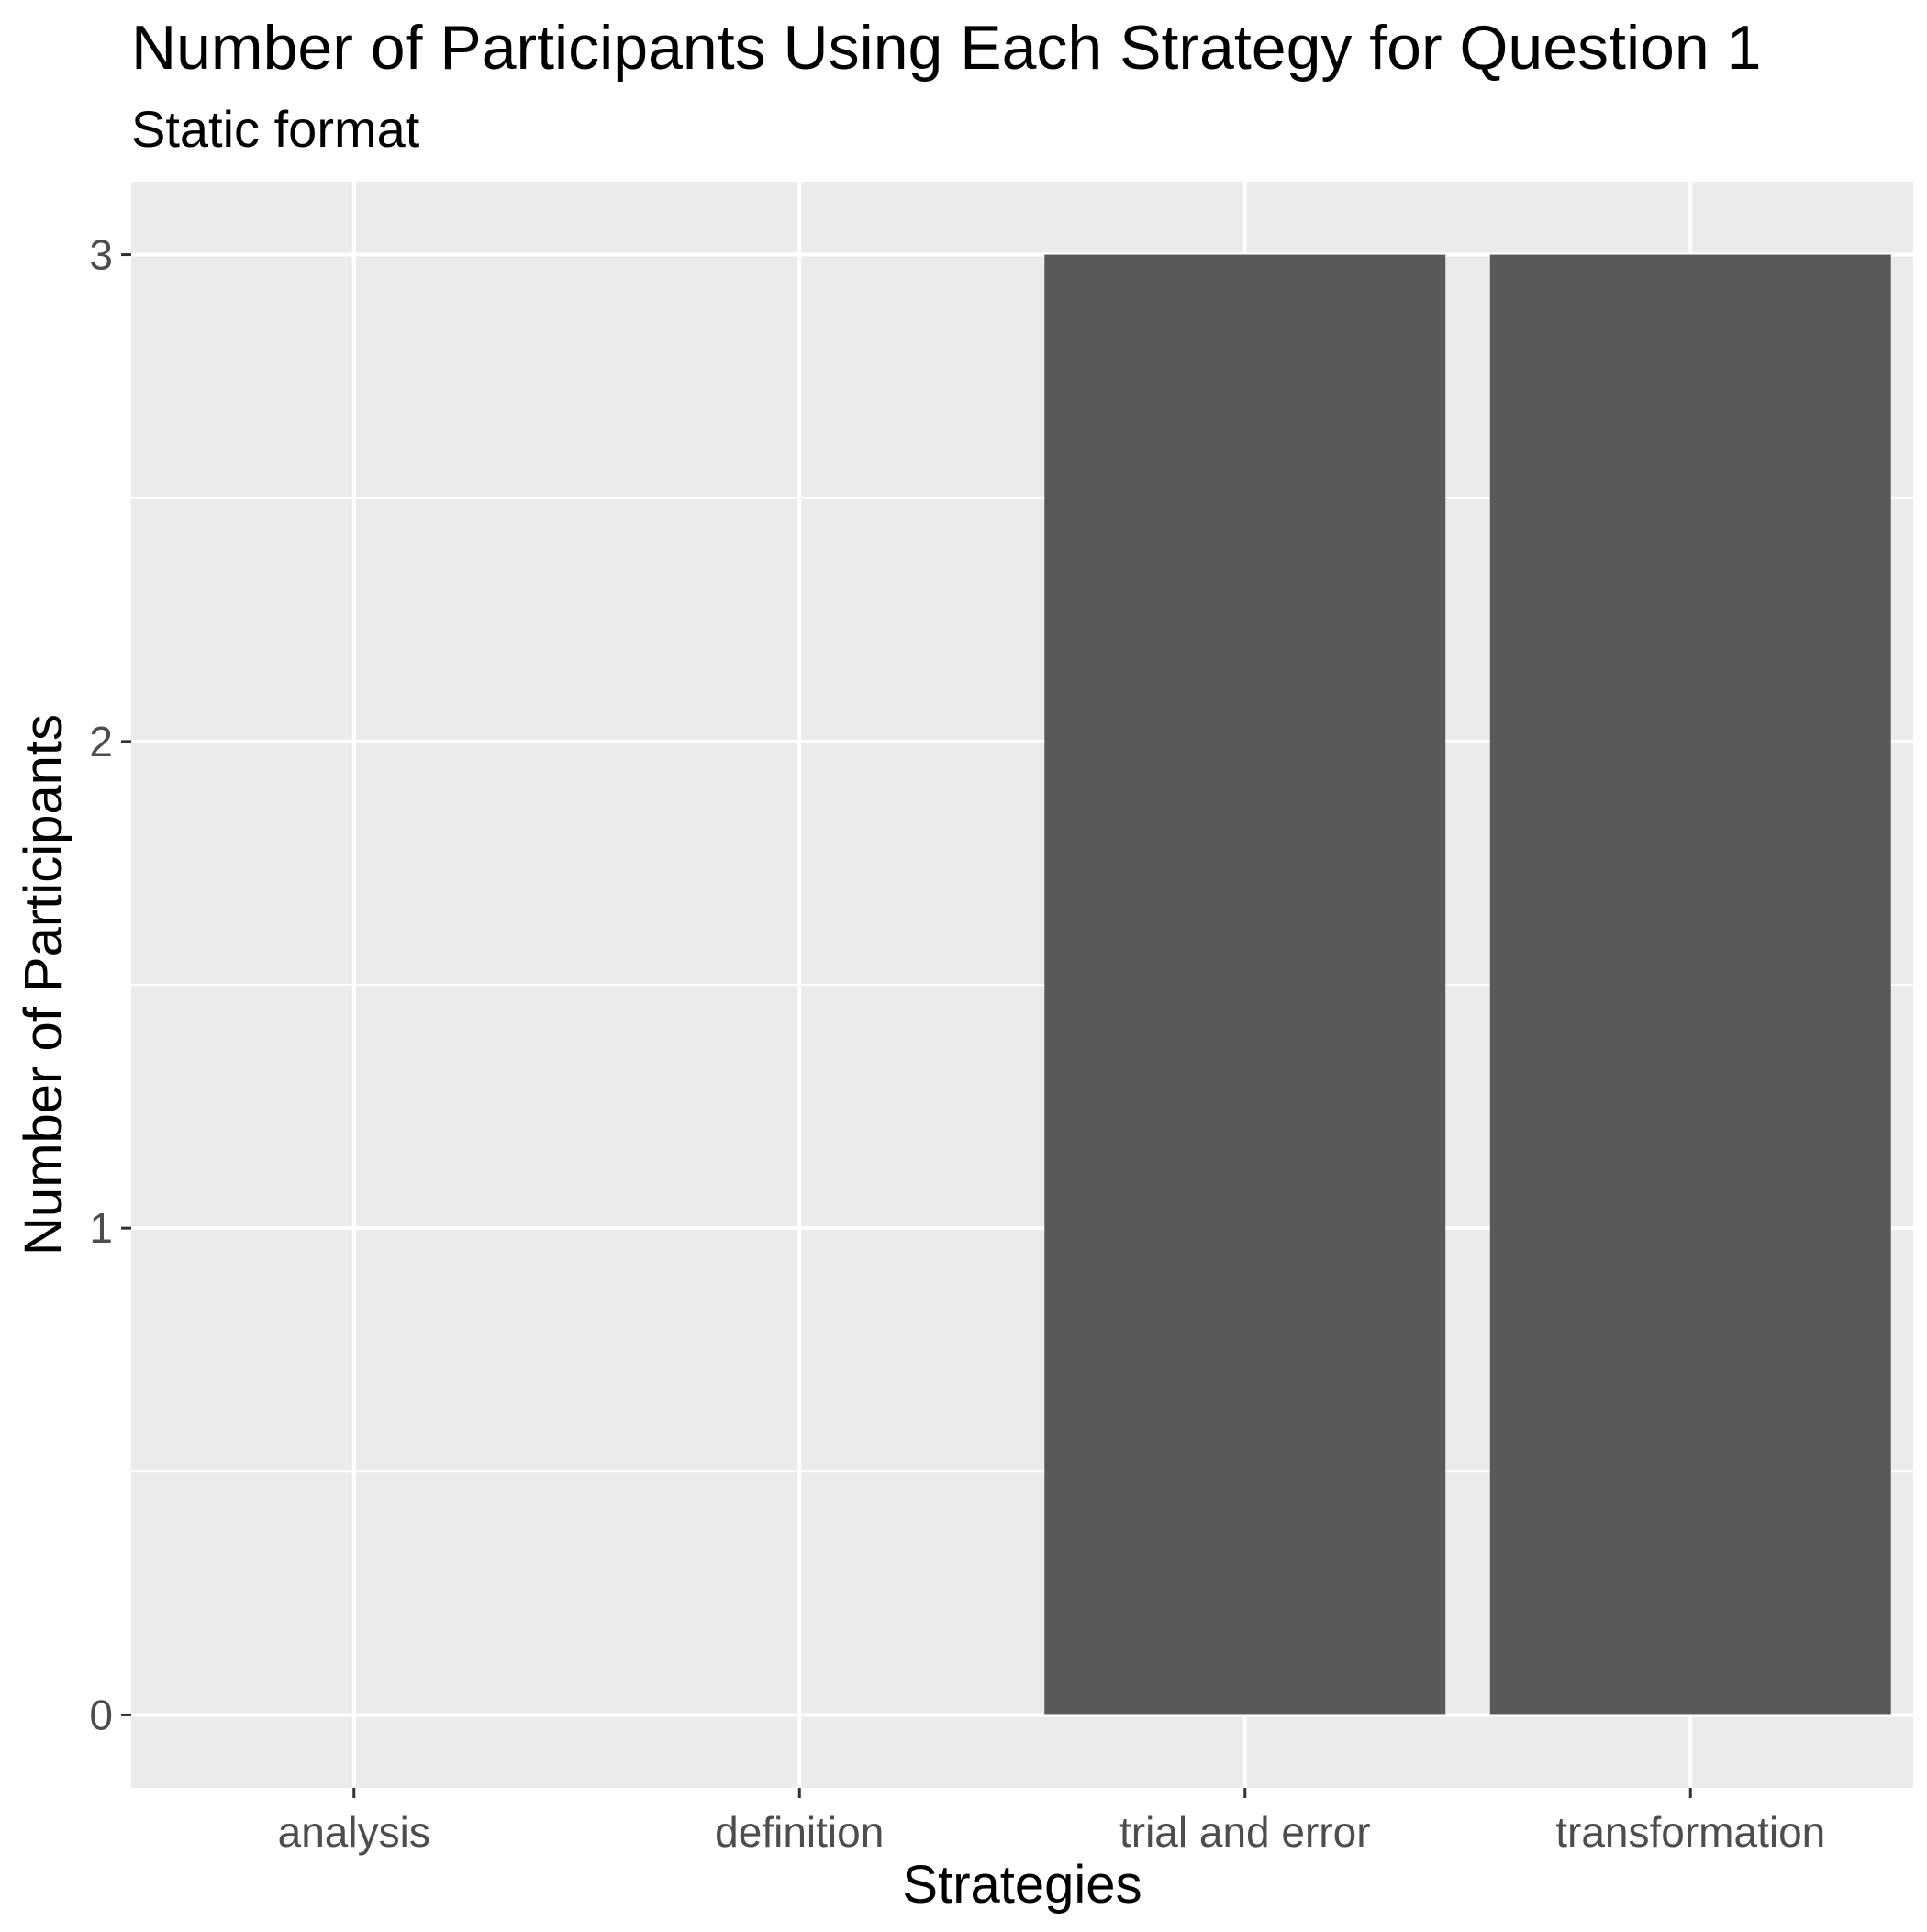  What do you see at coordinates (1022, 1885) in the screenshot?
I see `x-axis-label: Strategies` at bounding box center [1022, 1885].